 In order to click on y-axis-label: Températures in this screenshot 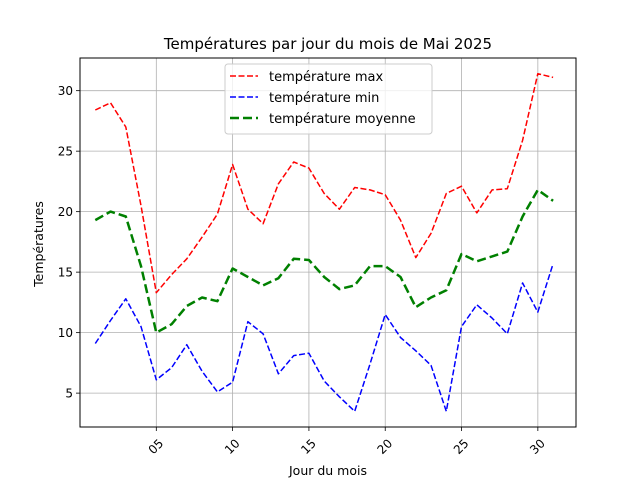, I will do `click(38, 244)`.